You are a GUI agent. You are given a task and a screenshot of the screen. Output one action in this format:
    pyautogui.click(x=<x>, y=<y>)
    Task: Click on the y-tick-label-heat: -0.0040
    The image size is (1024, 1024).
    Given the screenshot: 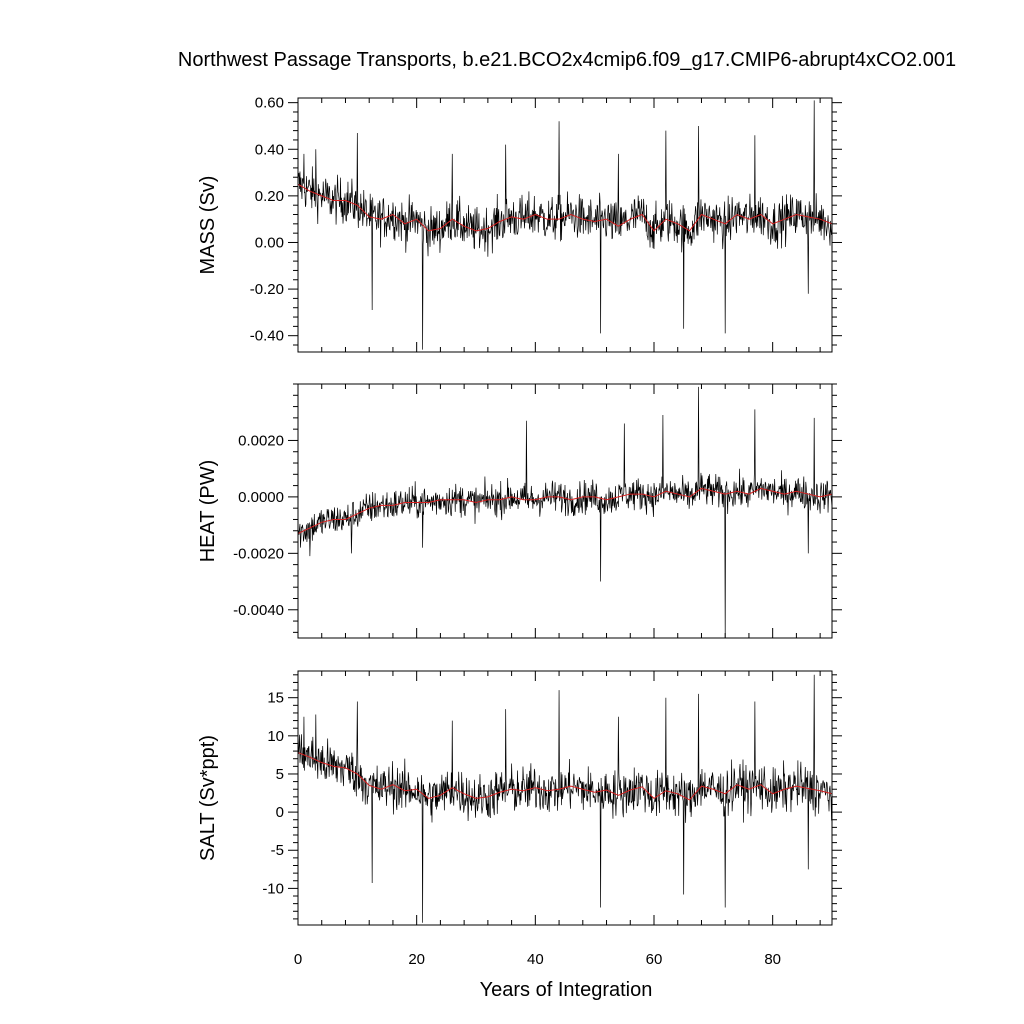 What is the action you would take?
    pyautogui.click(x=258, y=610)
    